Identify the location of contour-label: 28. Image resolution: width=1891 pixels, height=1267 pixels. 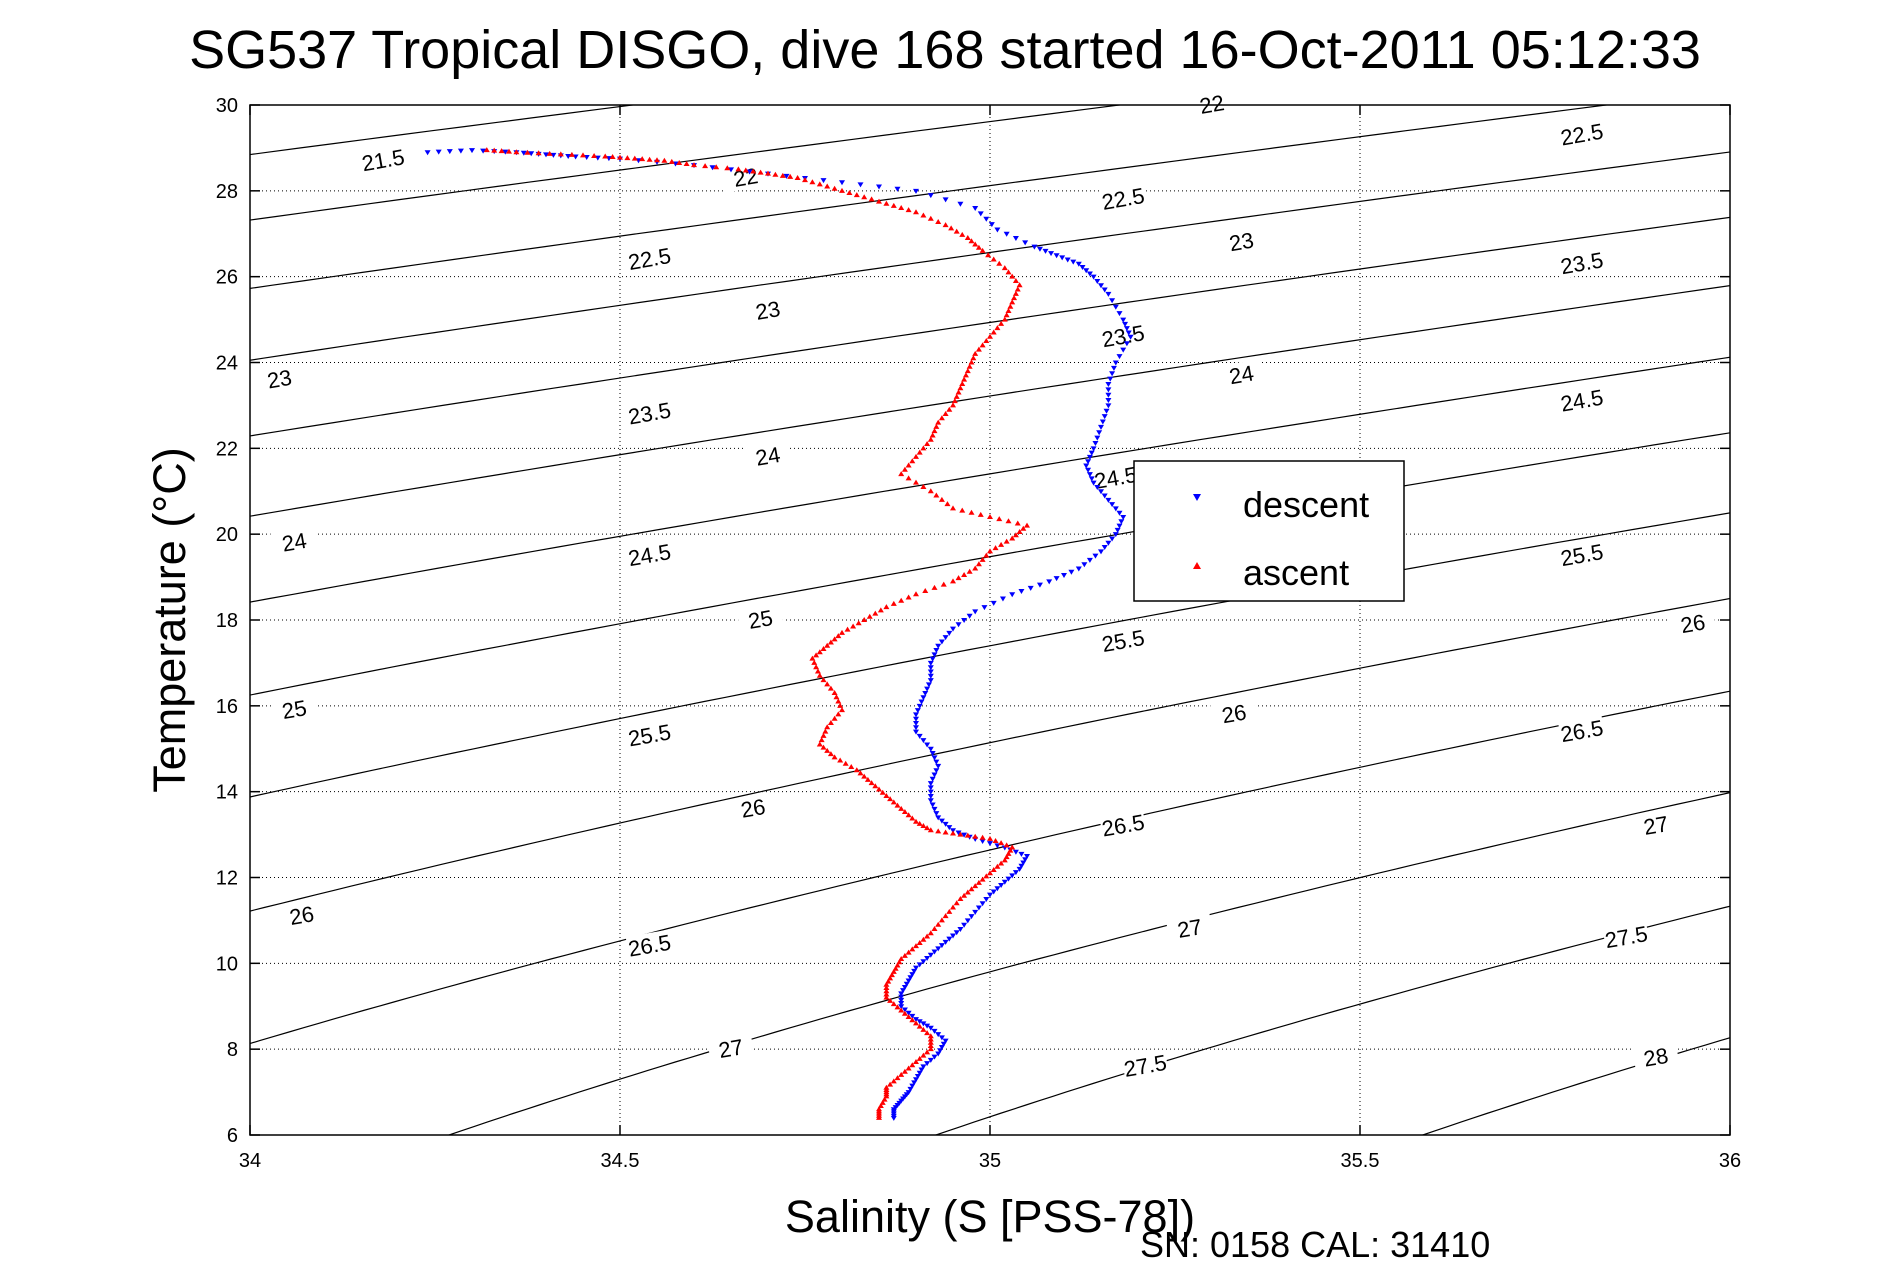
(1656, 1057).